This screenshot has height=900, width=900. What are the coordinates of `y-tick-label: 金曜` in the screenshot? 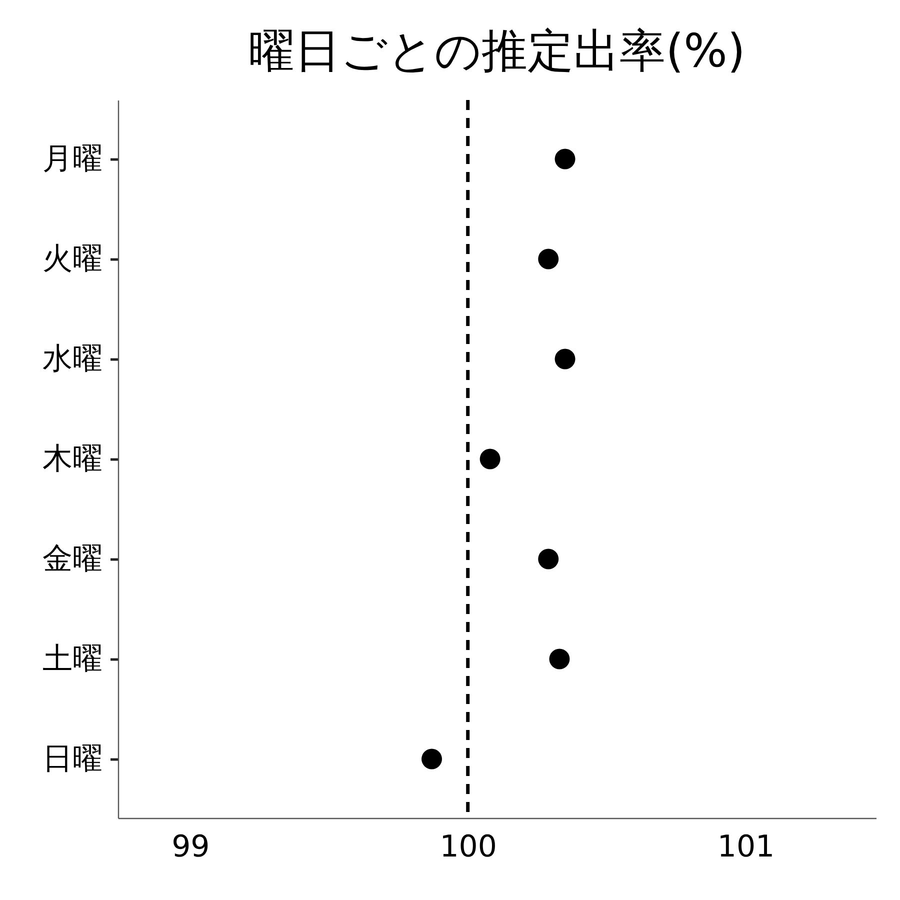 It's located at (72, 559).